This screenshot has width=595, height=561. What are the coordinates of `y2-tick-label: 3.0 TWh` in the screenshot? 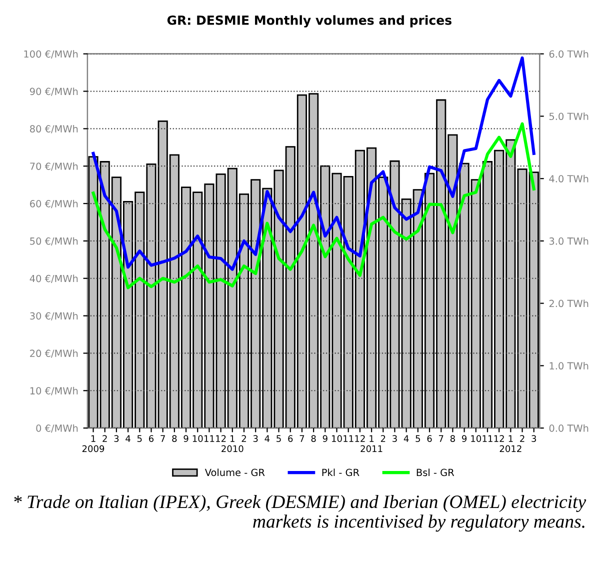 It's located at (568, 241).